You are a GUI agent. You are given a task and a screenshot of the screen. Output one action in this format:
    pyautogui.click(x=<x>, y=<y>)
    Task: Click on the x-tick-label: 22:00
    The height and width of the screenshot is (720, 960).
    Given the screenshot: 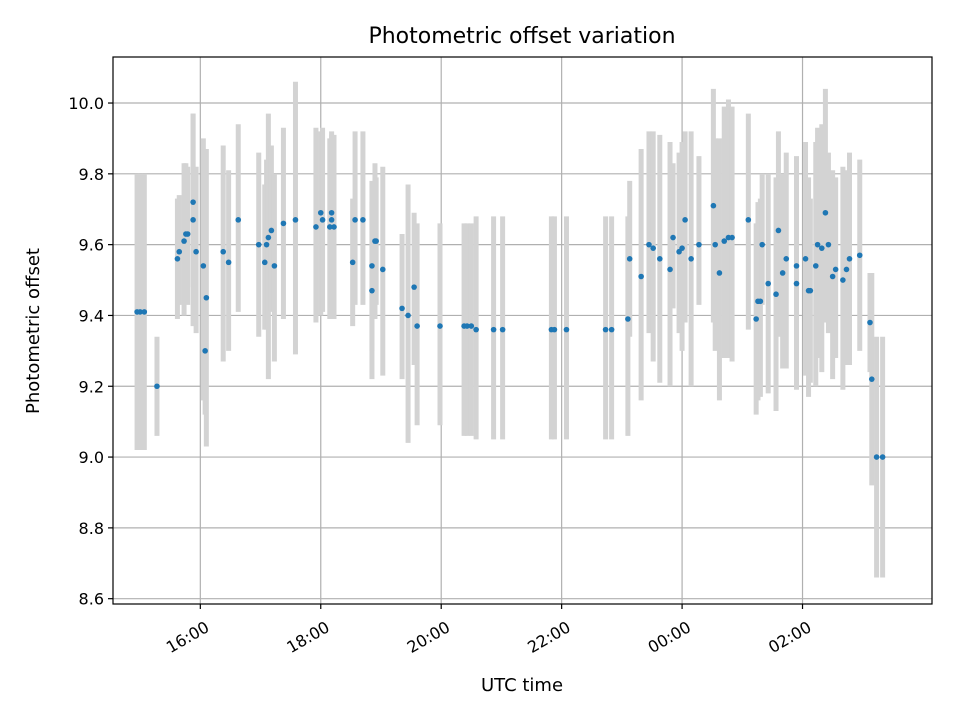 What is the action you would take?
    pyautogui.click(x=548, y=637)
    